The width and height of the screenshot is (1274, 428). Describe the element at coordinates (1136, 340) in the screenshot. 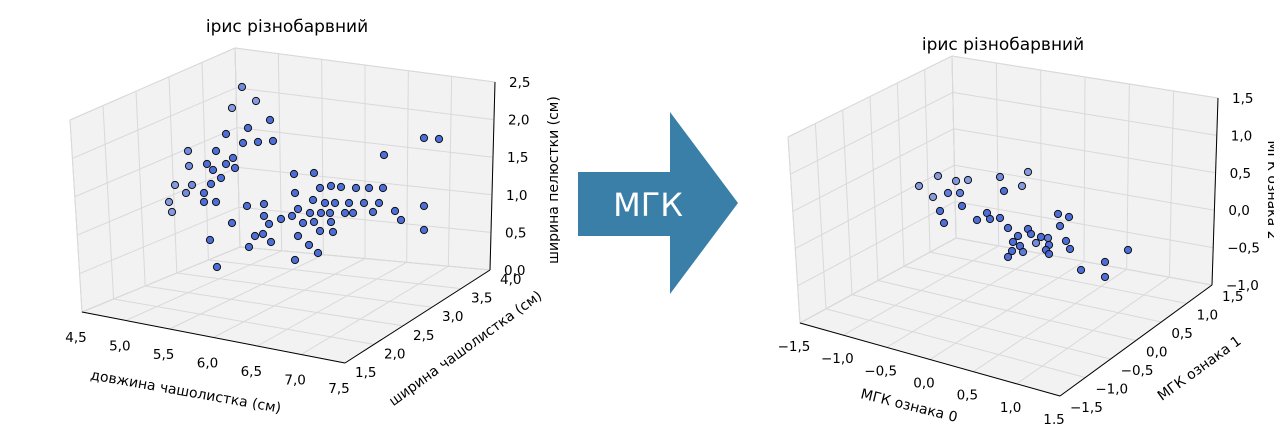

I see `right-y-axis-line` at that location.